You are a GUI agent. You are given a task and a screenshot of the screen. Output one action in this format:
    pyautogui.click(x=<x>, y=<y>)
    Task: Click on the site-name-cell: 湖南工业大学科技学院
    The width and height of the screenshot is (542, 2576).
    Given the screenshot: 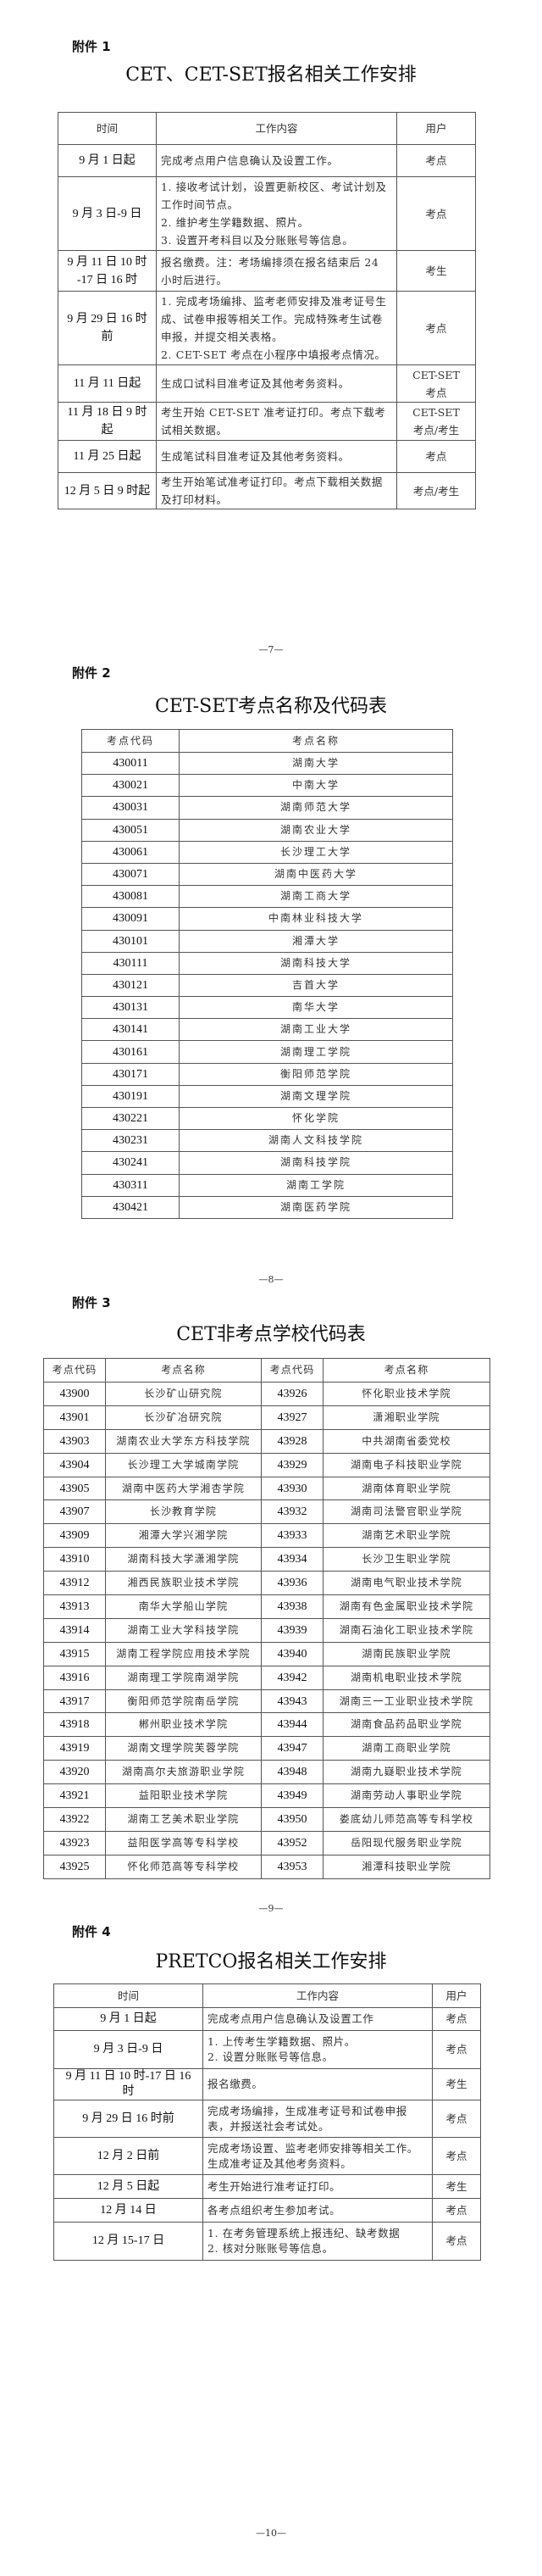 What is the action you would take?
    pyautogui.click(x=183, y=1630)
    